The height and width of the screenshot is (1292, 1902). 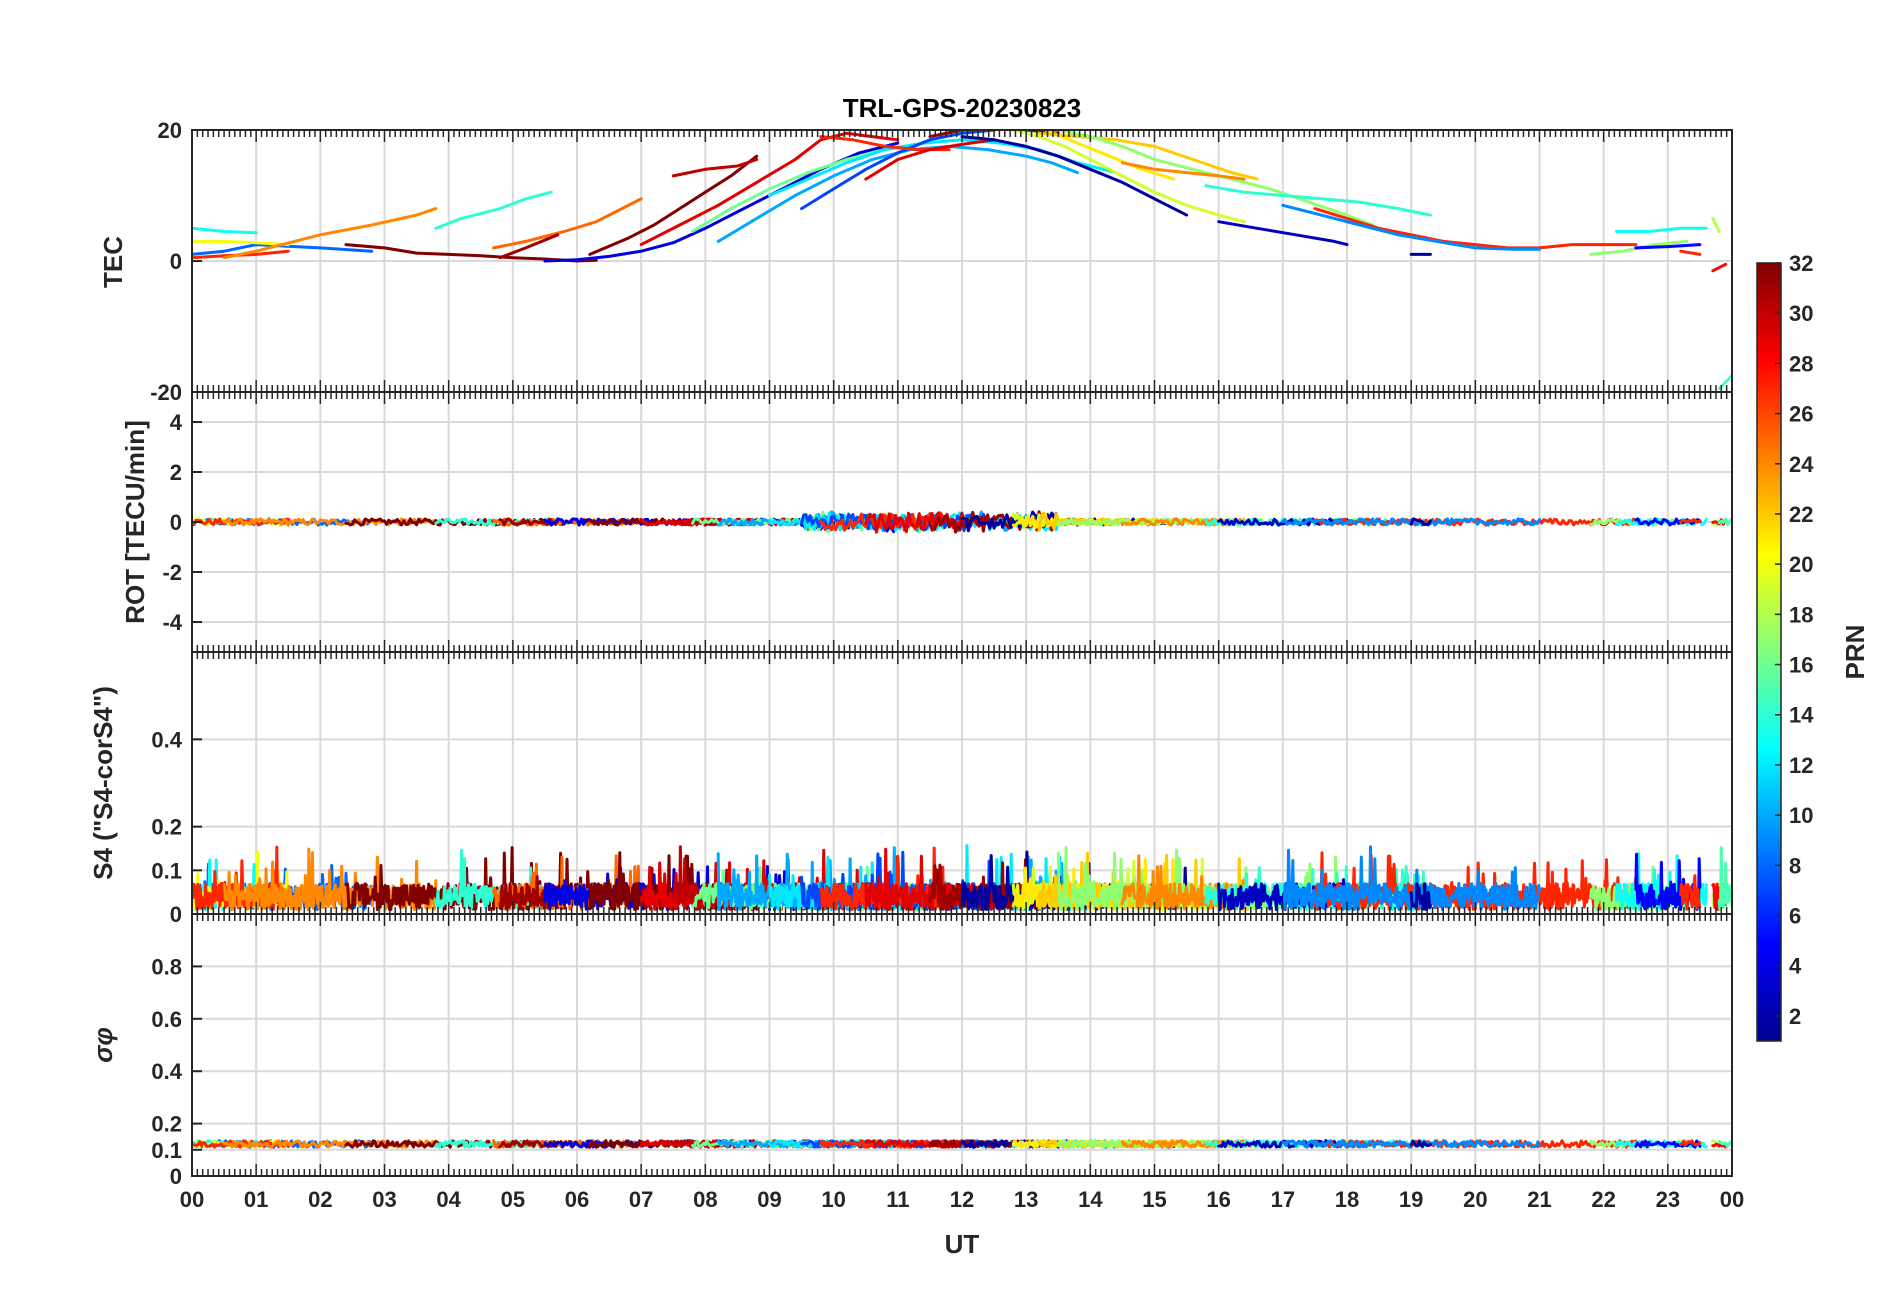 What do you see at coordinates (166, 392) in the screenshot?
I see `y-tick-label: -20` at bounding box center [166, 392].